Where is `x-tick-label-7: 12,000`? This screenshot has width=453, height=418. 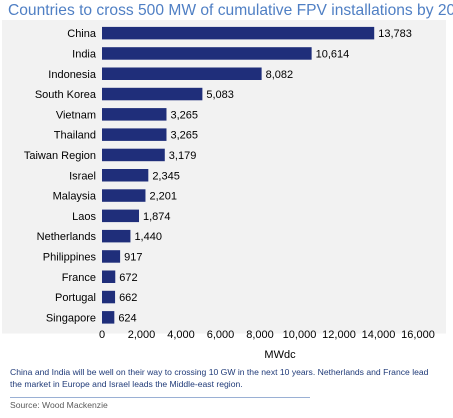 x-tick-label-7: 12,000 is located at coordinates (339, 335).